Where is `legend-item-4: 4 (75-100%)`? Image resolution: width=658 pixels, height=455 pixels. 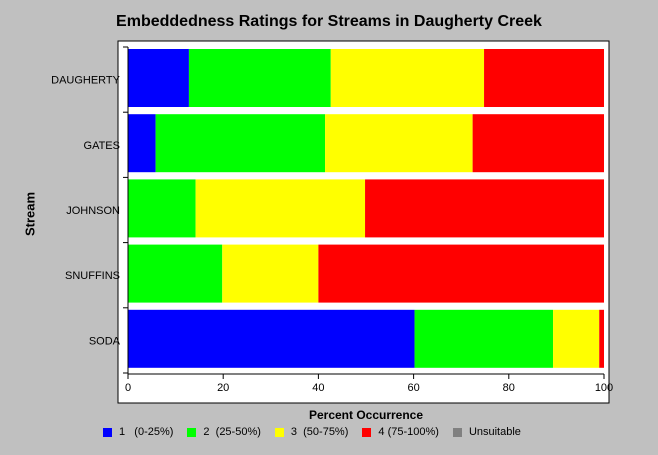
legend-item-4: 4 (75-100%) is located at coordinates (400, 432).